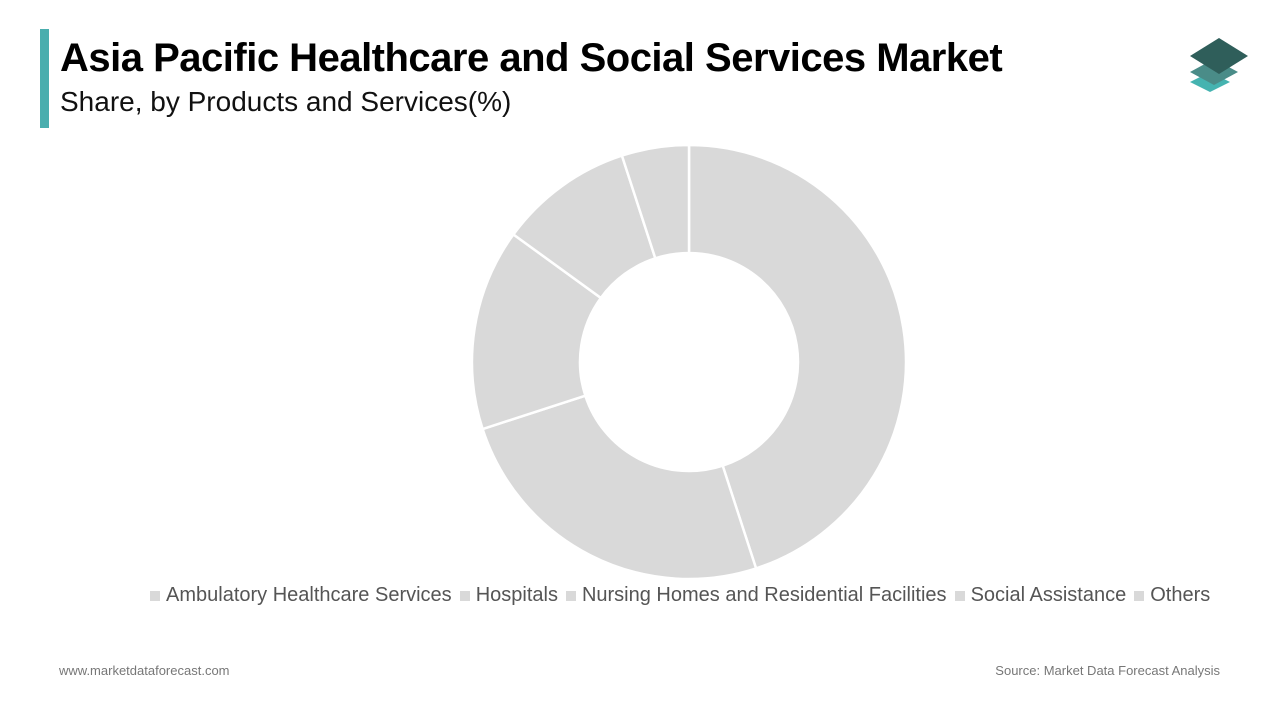 The image size is (1280, 720). I want to click on legend-item-nursing-homes: Nursing Homes and Residential Facilities, so click(756, 595).